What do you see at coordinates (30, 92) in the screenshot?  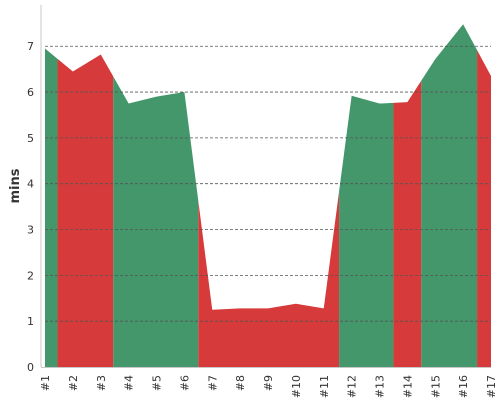 I see `y-tick-label: 6` at bounding box center [30, 92].